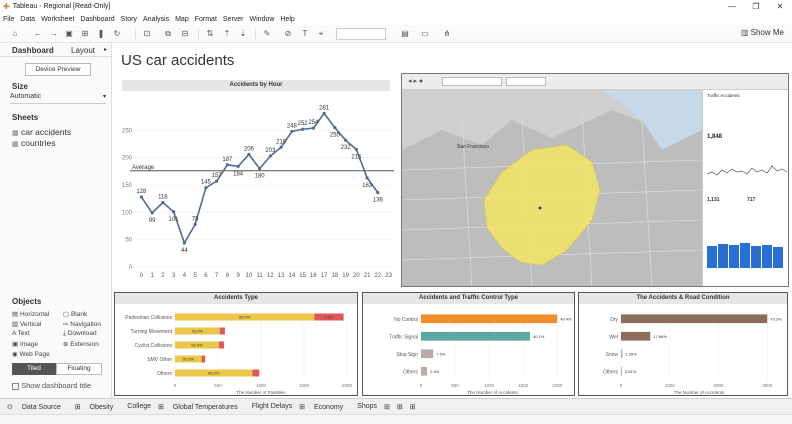 The width and height of the screenshot is (792, 424). Describe the element at coordinates (25, 344) in the screenshot. I see `object-image: ▣ Image` at that location.